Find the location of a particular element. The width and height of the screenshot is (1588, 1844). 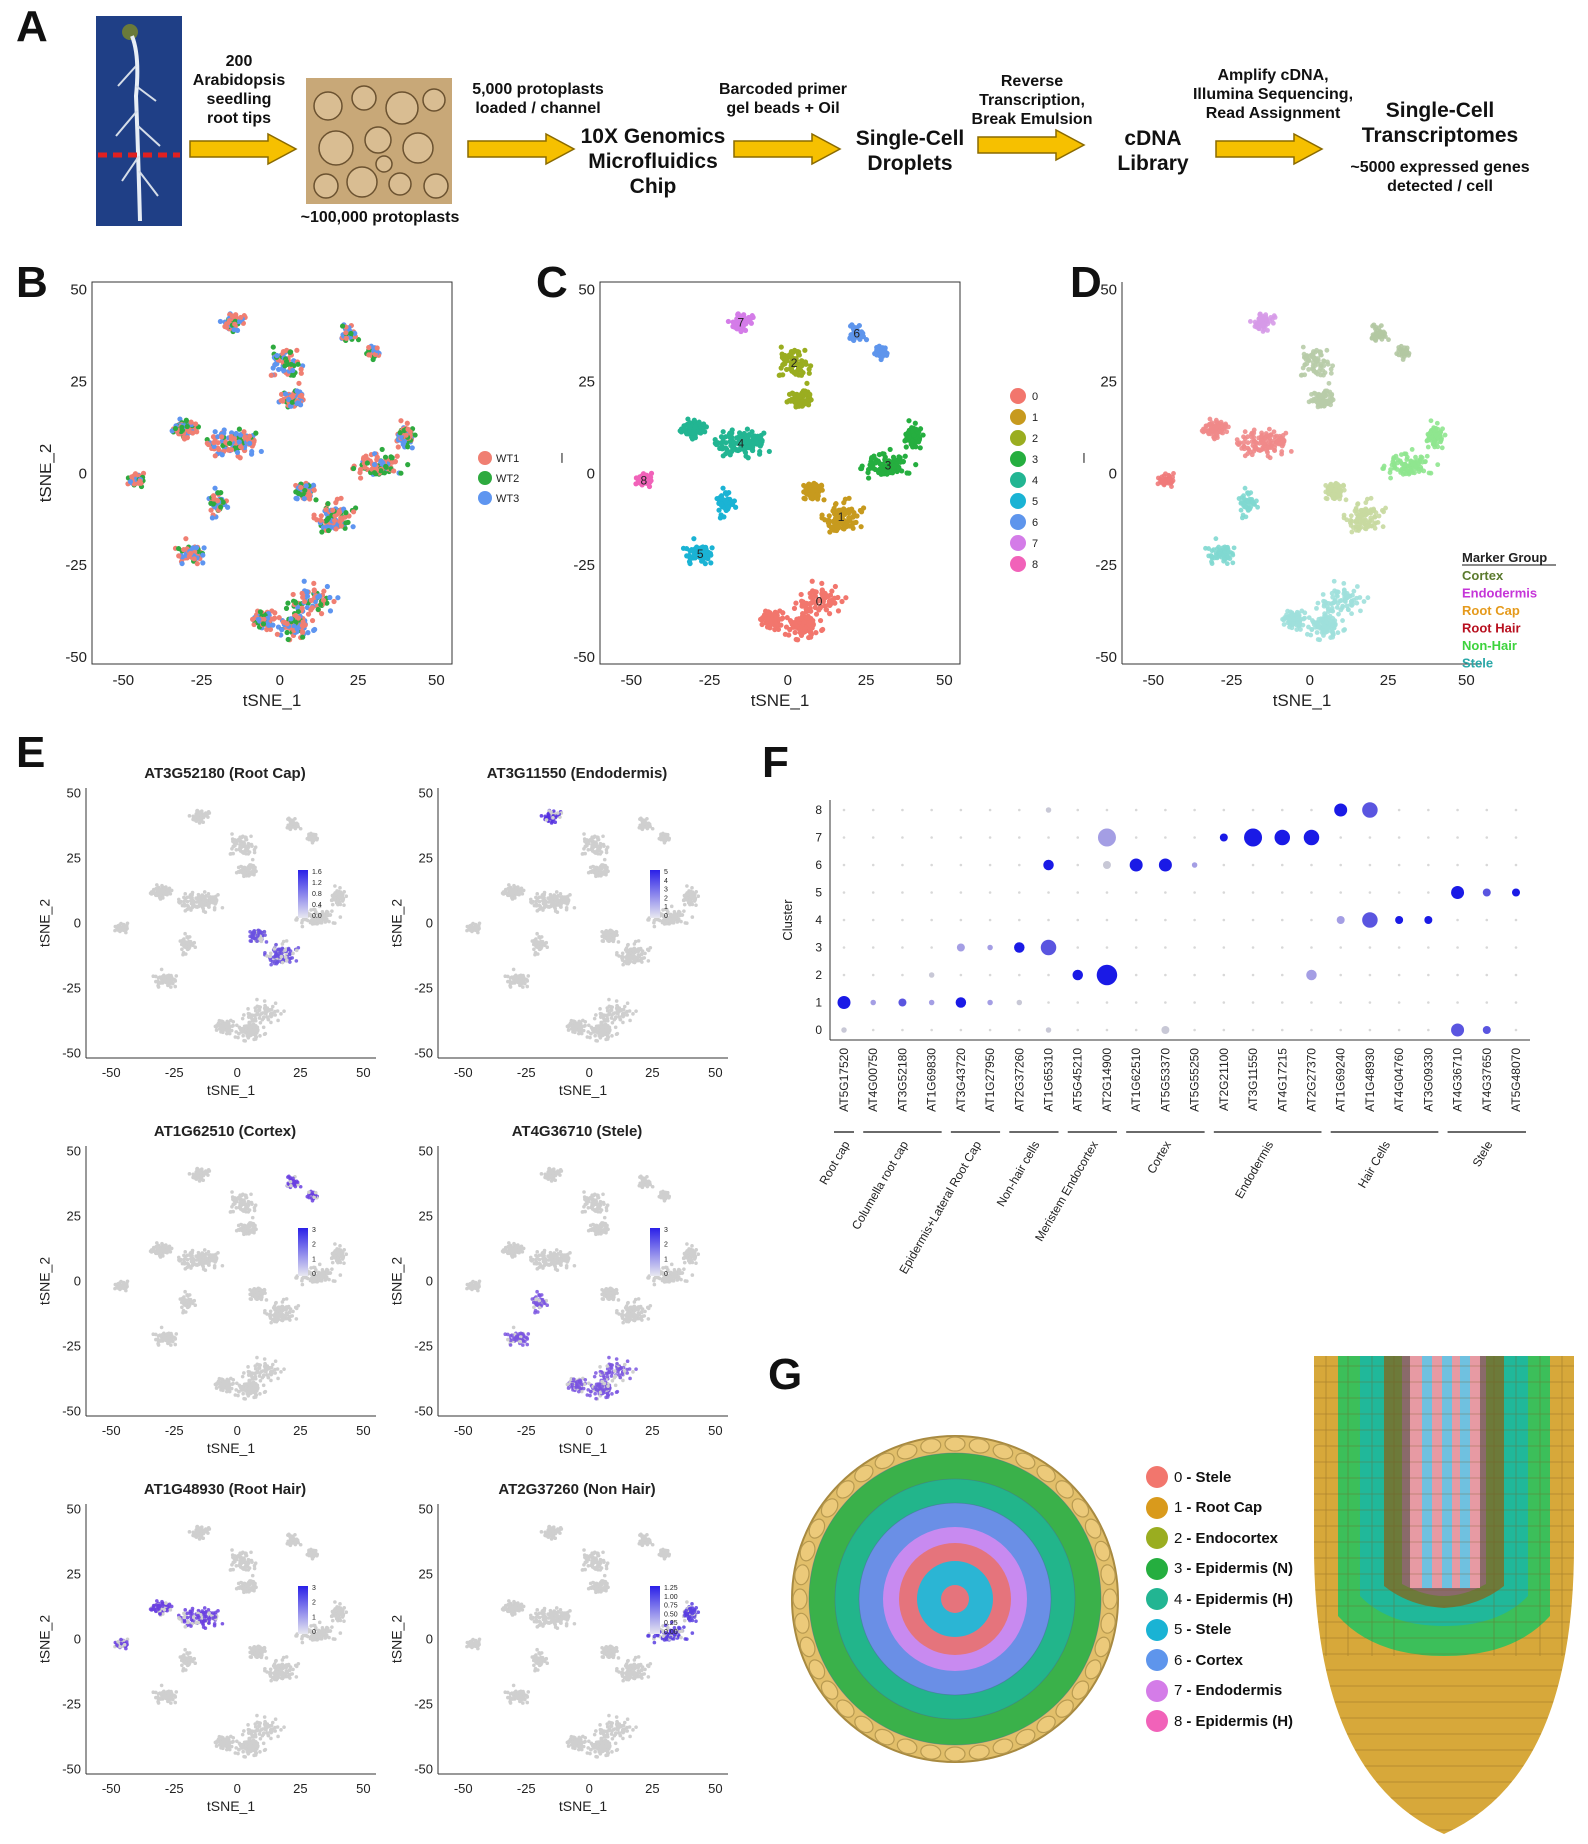

panel-label-d: D is located at coordinates (1086, 282).